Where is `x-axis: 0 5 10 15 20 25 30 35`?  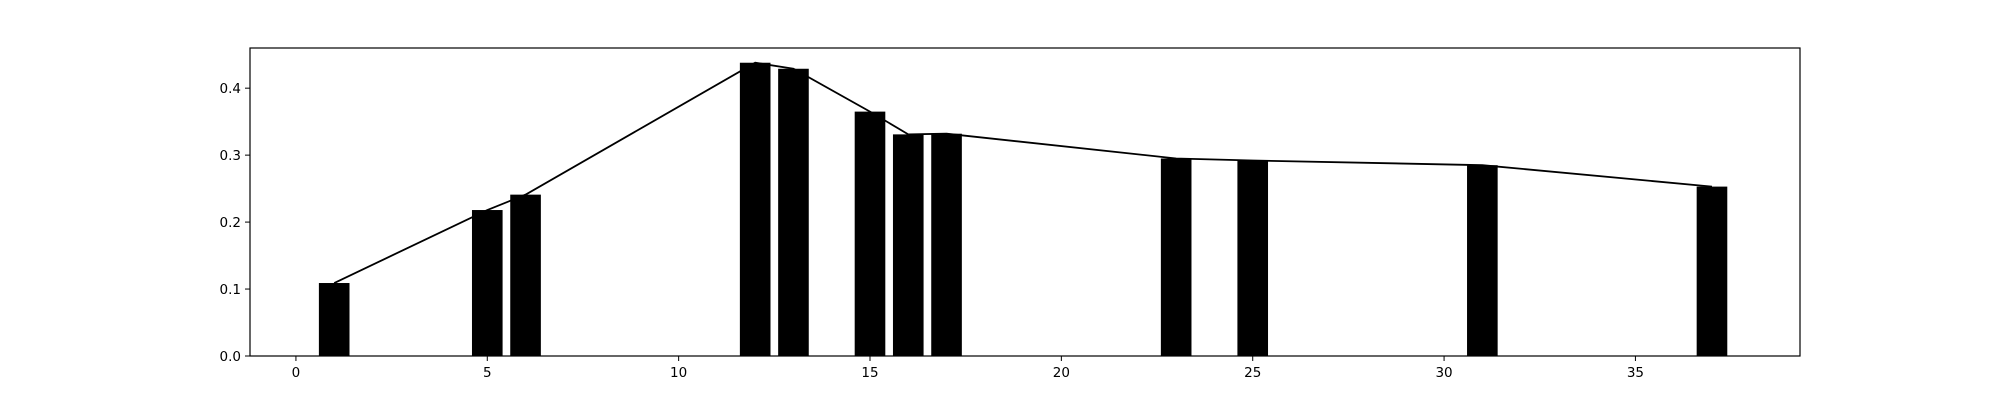
x-axis: 0 5 10 15 20 25 30 35 is located at coordinates (968, 368).